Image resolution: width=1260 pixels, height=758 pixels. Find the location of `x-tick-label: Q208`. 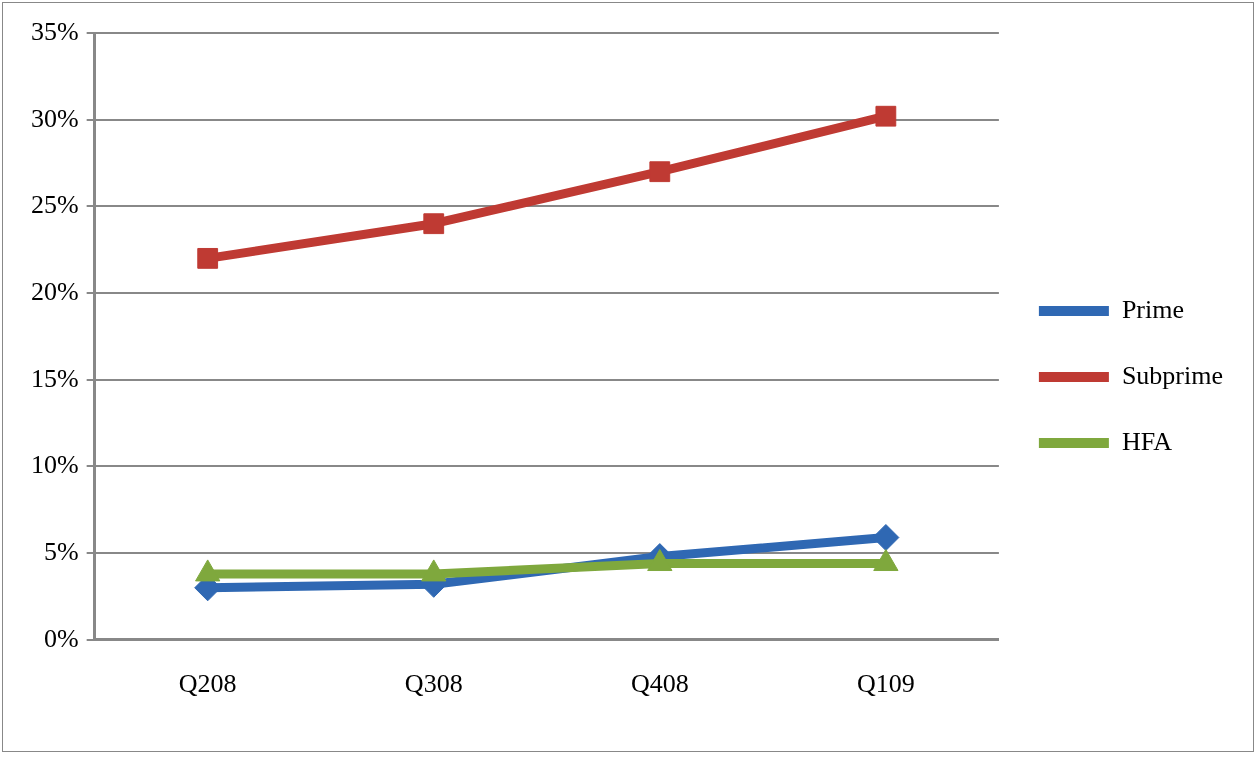

x-tick-label: Q208 is located at coordinates (207, 684).